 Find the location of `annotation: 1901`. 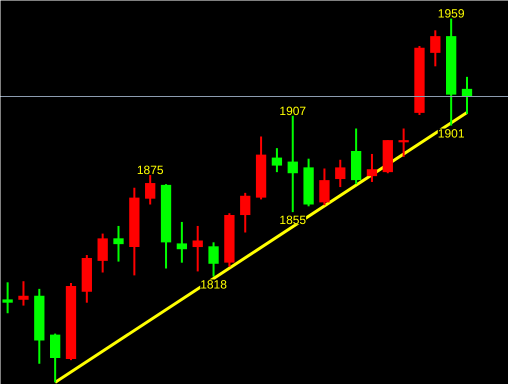

annotation: 1901 is located at coordinates (451, 133).